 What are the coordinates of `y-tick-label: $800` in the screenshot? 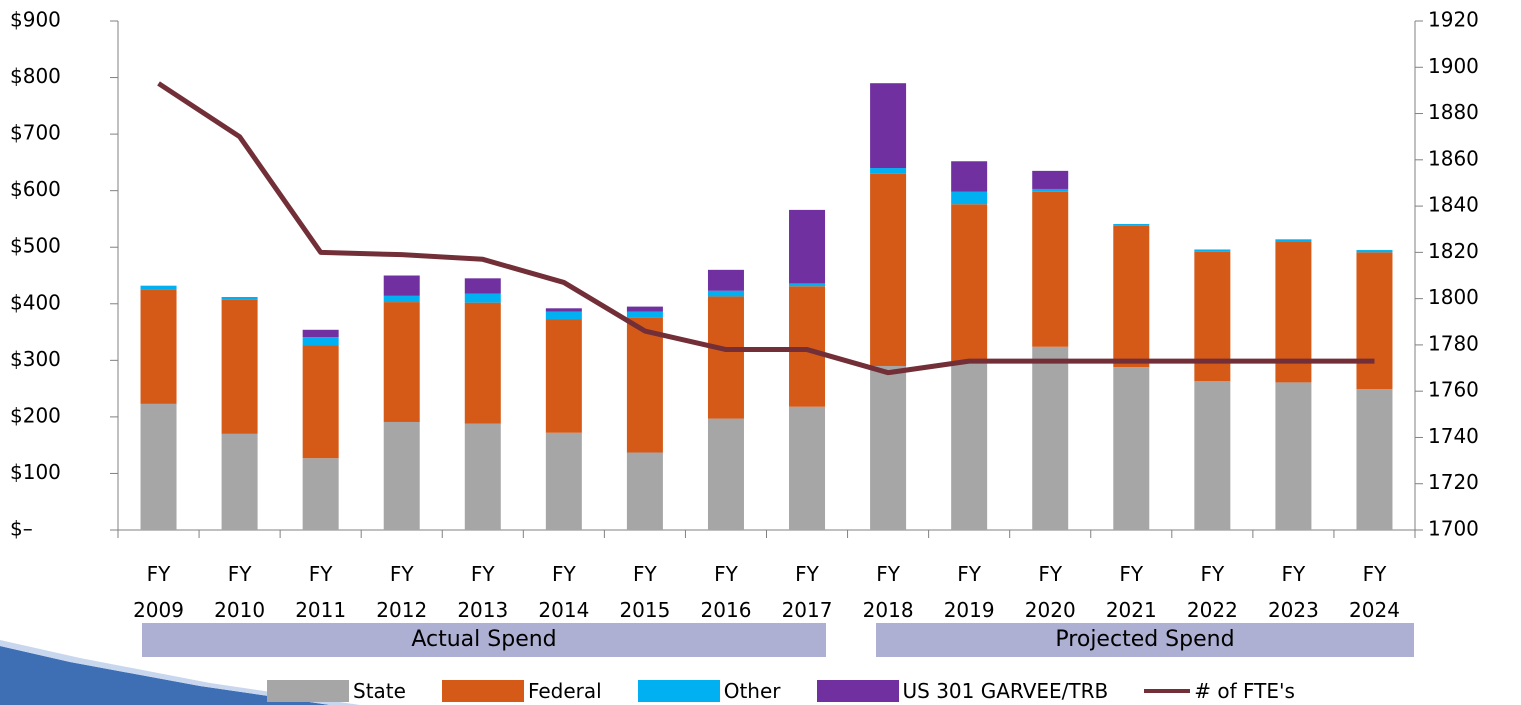 It's located at (35, 76).